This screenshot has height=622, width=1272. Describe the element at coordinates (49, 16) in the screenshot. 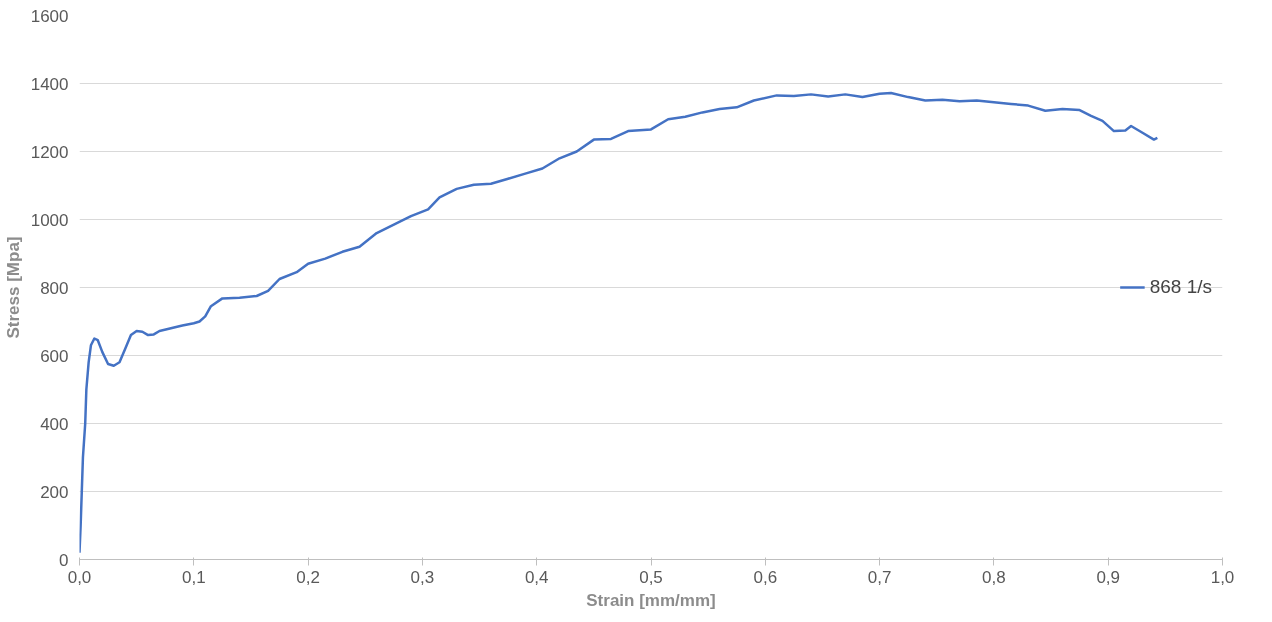

I see `y-tick-label: 1600` at that location.